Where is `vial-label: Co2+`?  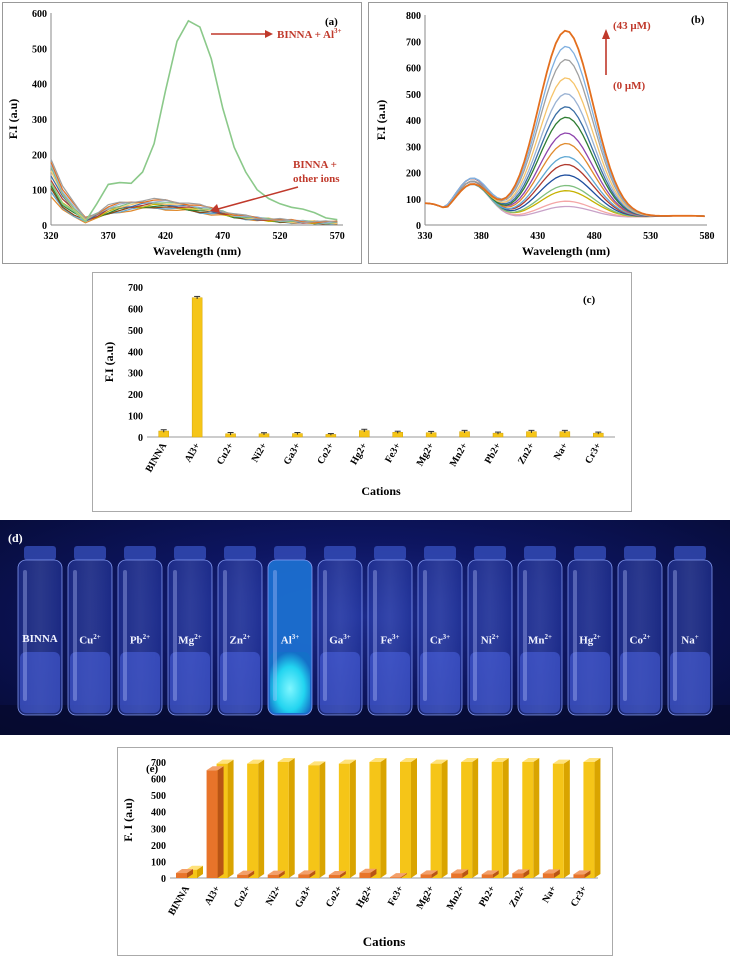 vial-label: Co2+ is located at coordinates (640, 640).